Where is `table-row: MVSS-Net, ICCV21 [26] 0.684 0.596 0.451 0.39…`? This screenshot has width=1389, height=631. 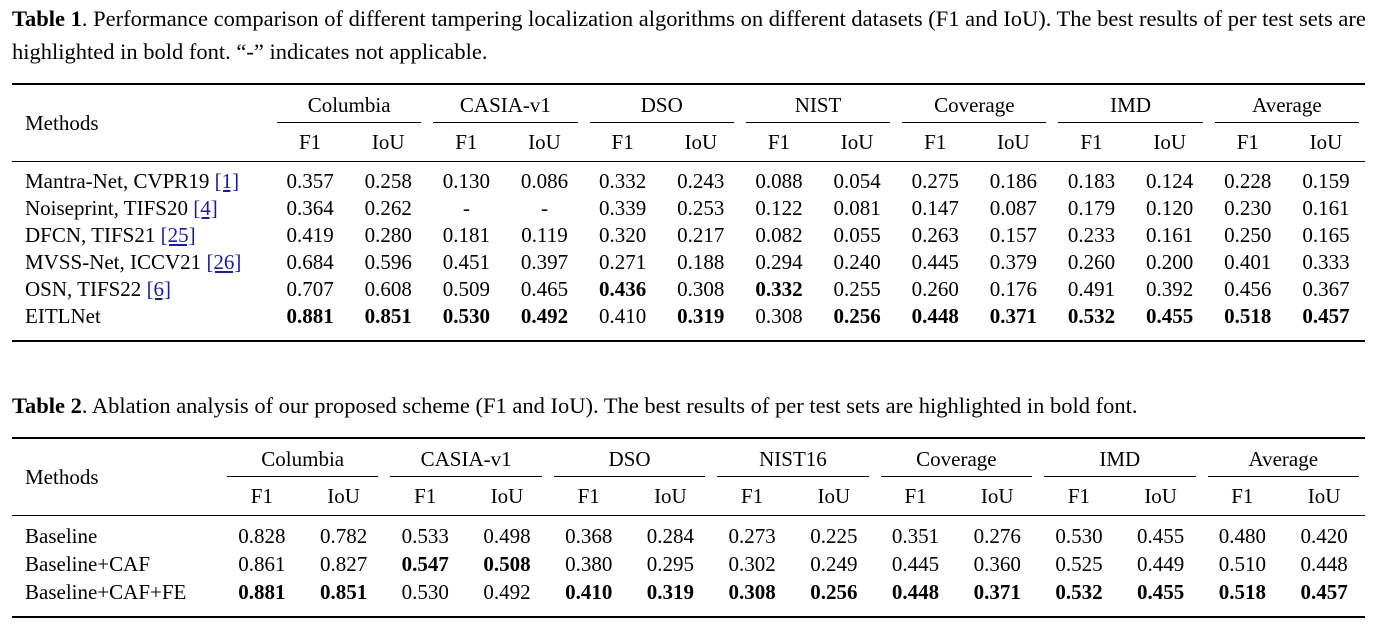
table-row: MVSS-Net, ICCV21 [26] 0.684 0.596 0.451 0.39… is located at coordinates (688, 262).